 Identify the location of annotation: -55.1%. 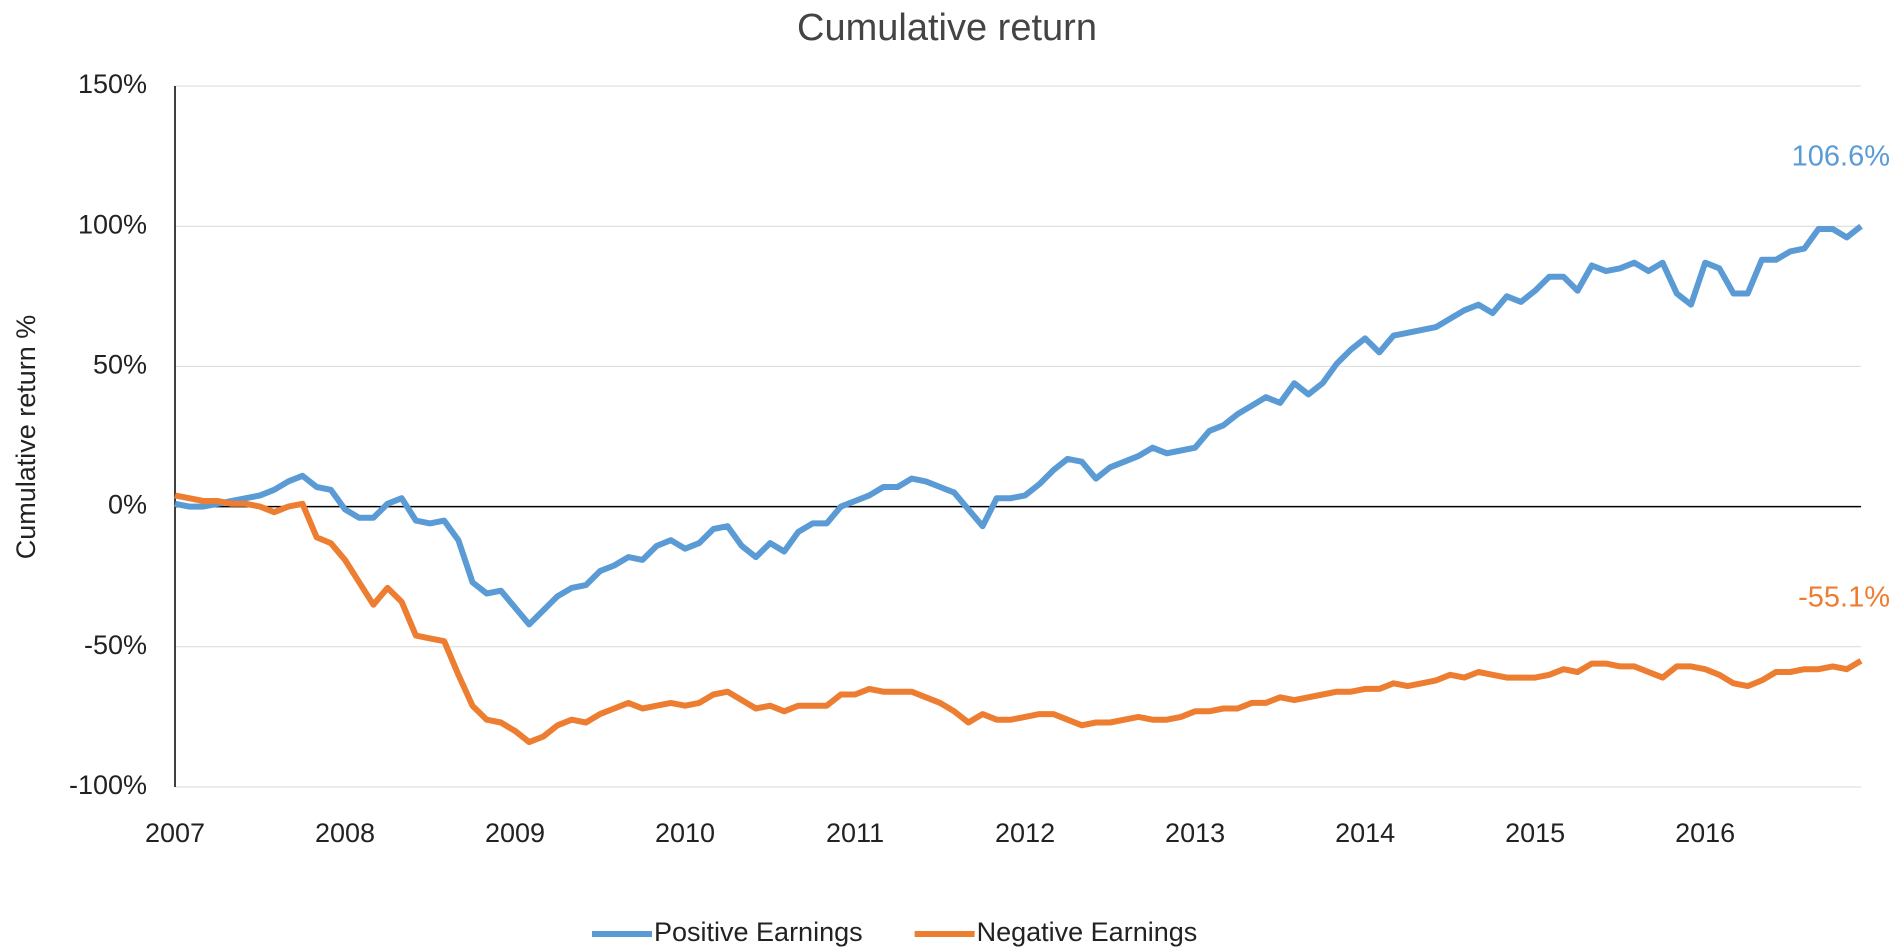
(1844, 598).